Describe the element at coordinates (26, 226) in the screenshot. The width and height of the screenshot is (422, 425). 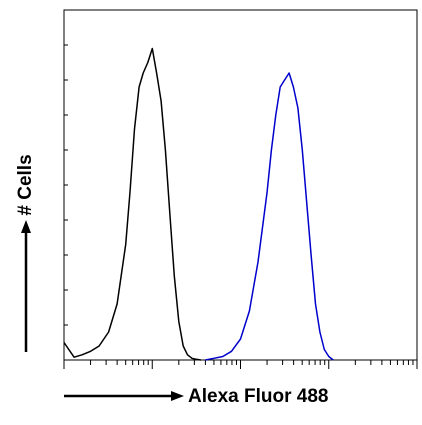
I see `y-axis-arrowhead` at that location.